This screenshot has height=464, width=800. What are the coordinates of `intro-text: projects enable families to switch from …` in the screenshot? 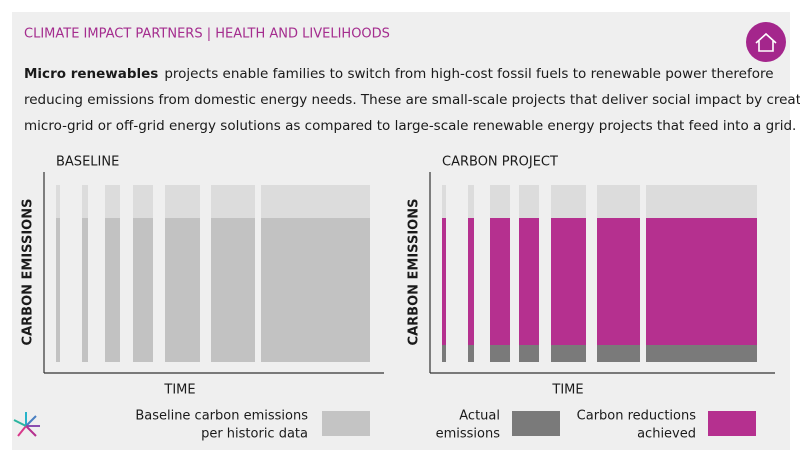 It's located at (468, 74).